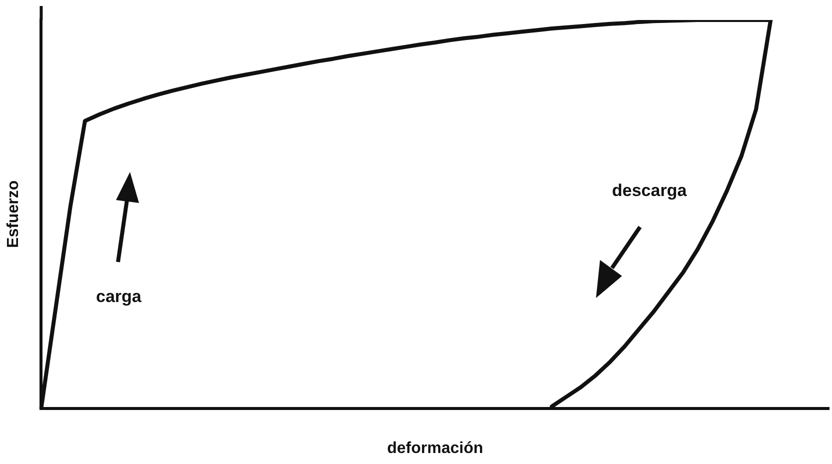 The height and width of the screenshot is (464, 832). I want to click on y-axis-title: Esfuerzo, so click(13, 214).